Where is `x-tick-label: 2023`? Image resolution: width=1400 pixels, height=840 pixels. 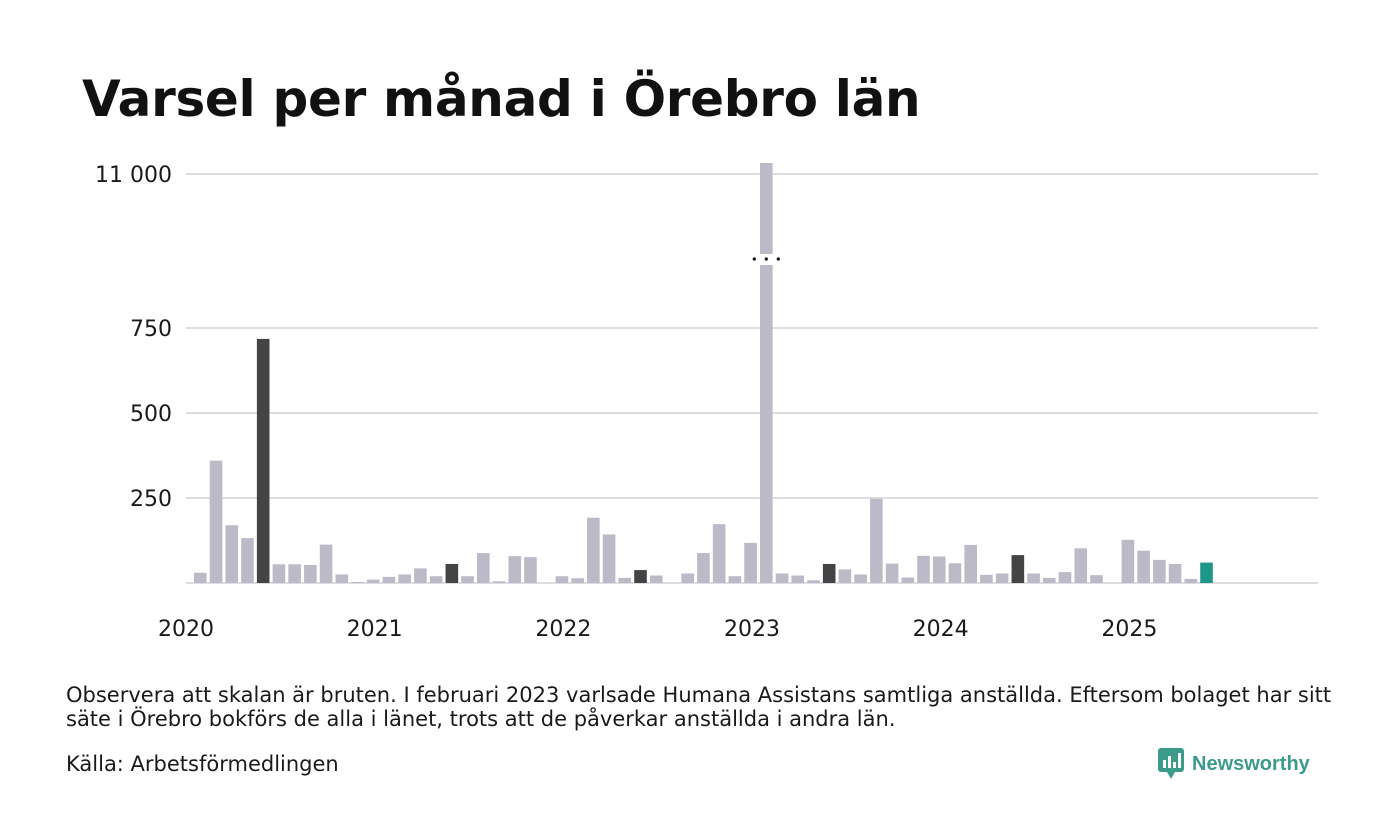
x-tick-label: 2023 is located at coordinates (752, 629).